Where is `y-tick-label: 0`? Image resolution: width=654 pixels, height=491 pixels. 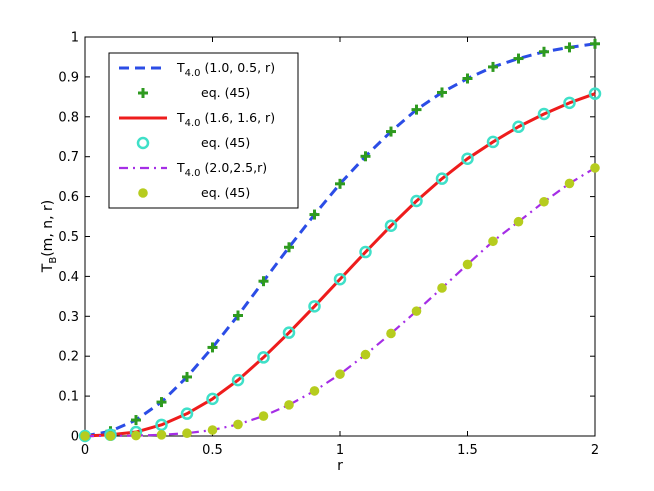
y-tick-label: 0 is located at coordinates (75, 437).